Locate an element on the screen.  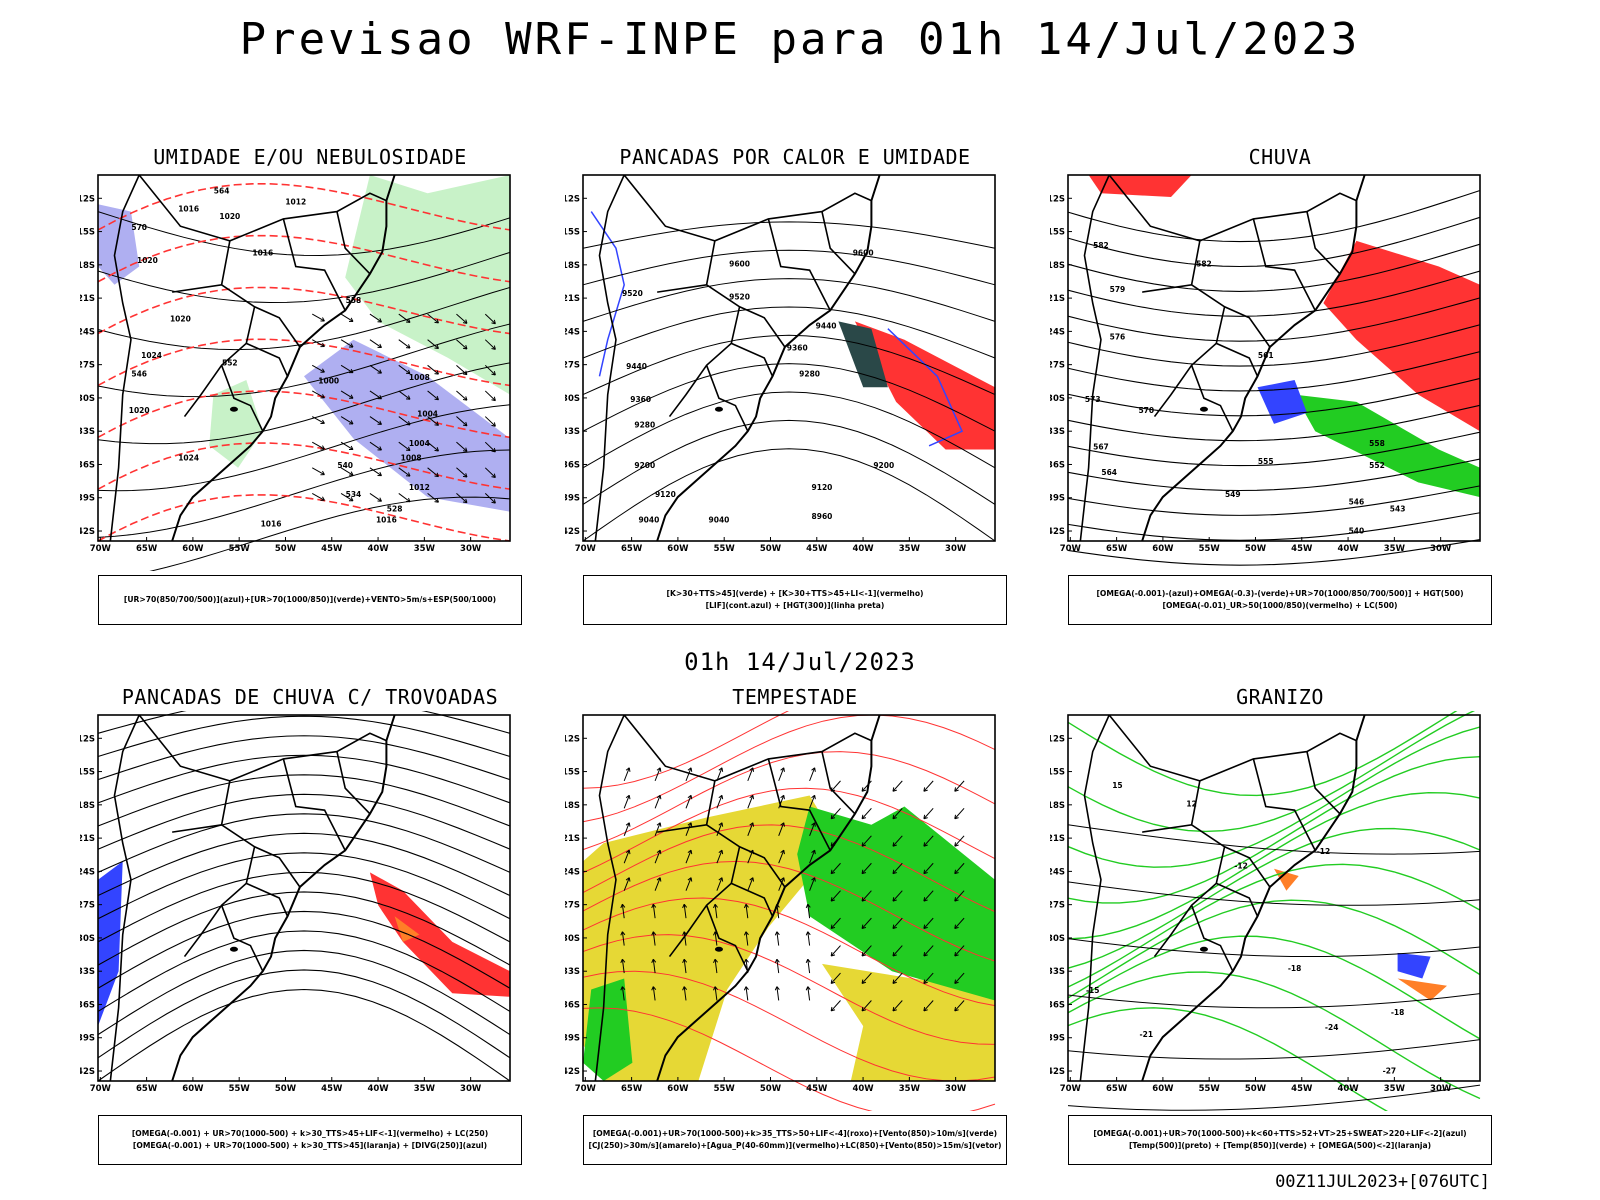
map-frame is located at coordinates (1274, 358).